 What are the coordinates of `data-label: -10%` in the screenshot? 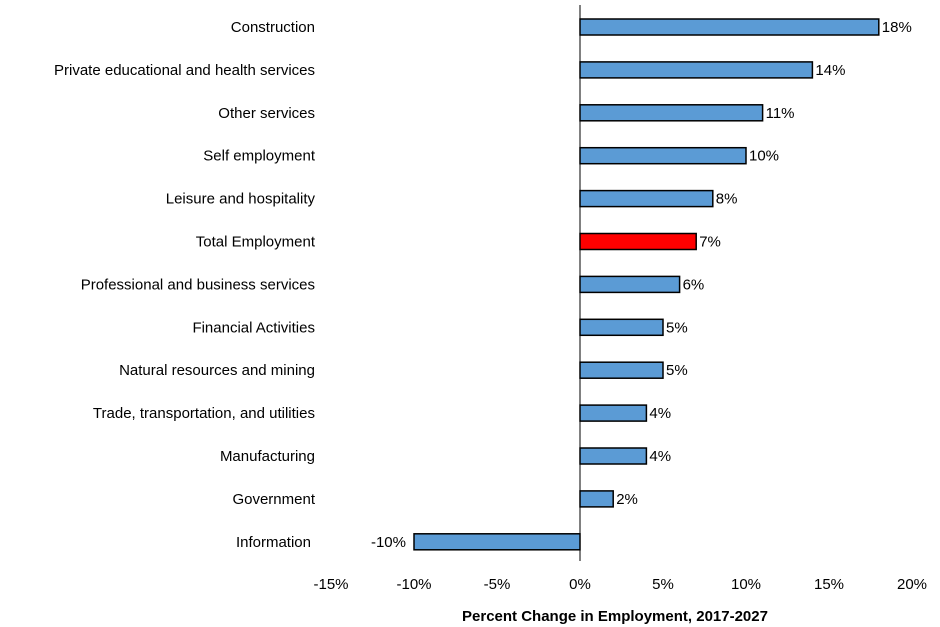 It's located at (388, 542).